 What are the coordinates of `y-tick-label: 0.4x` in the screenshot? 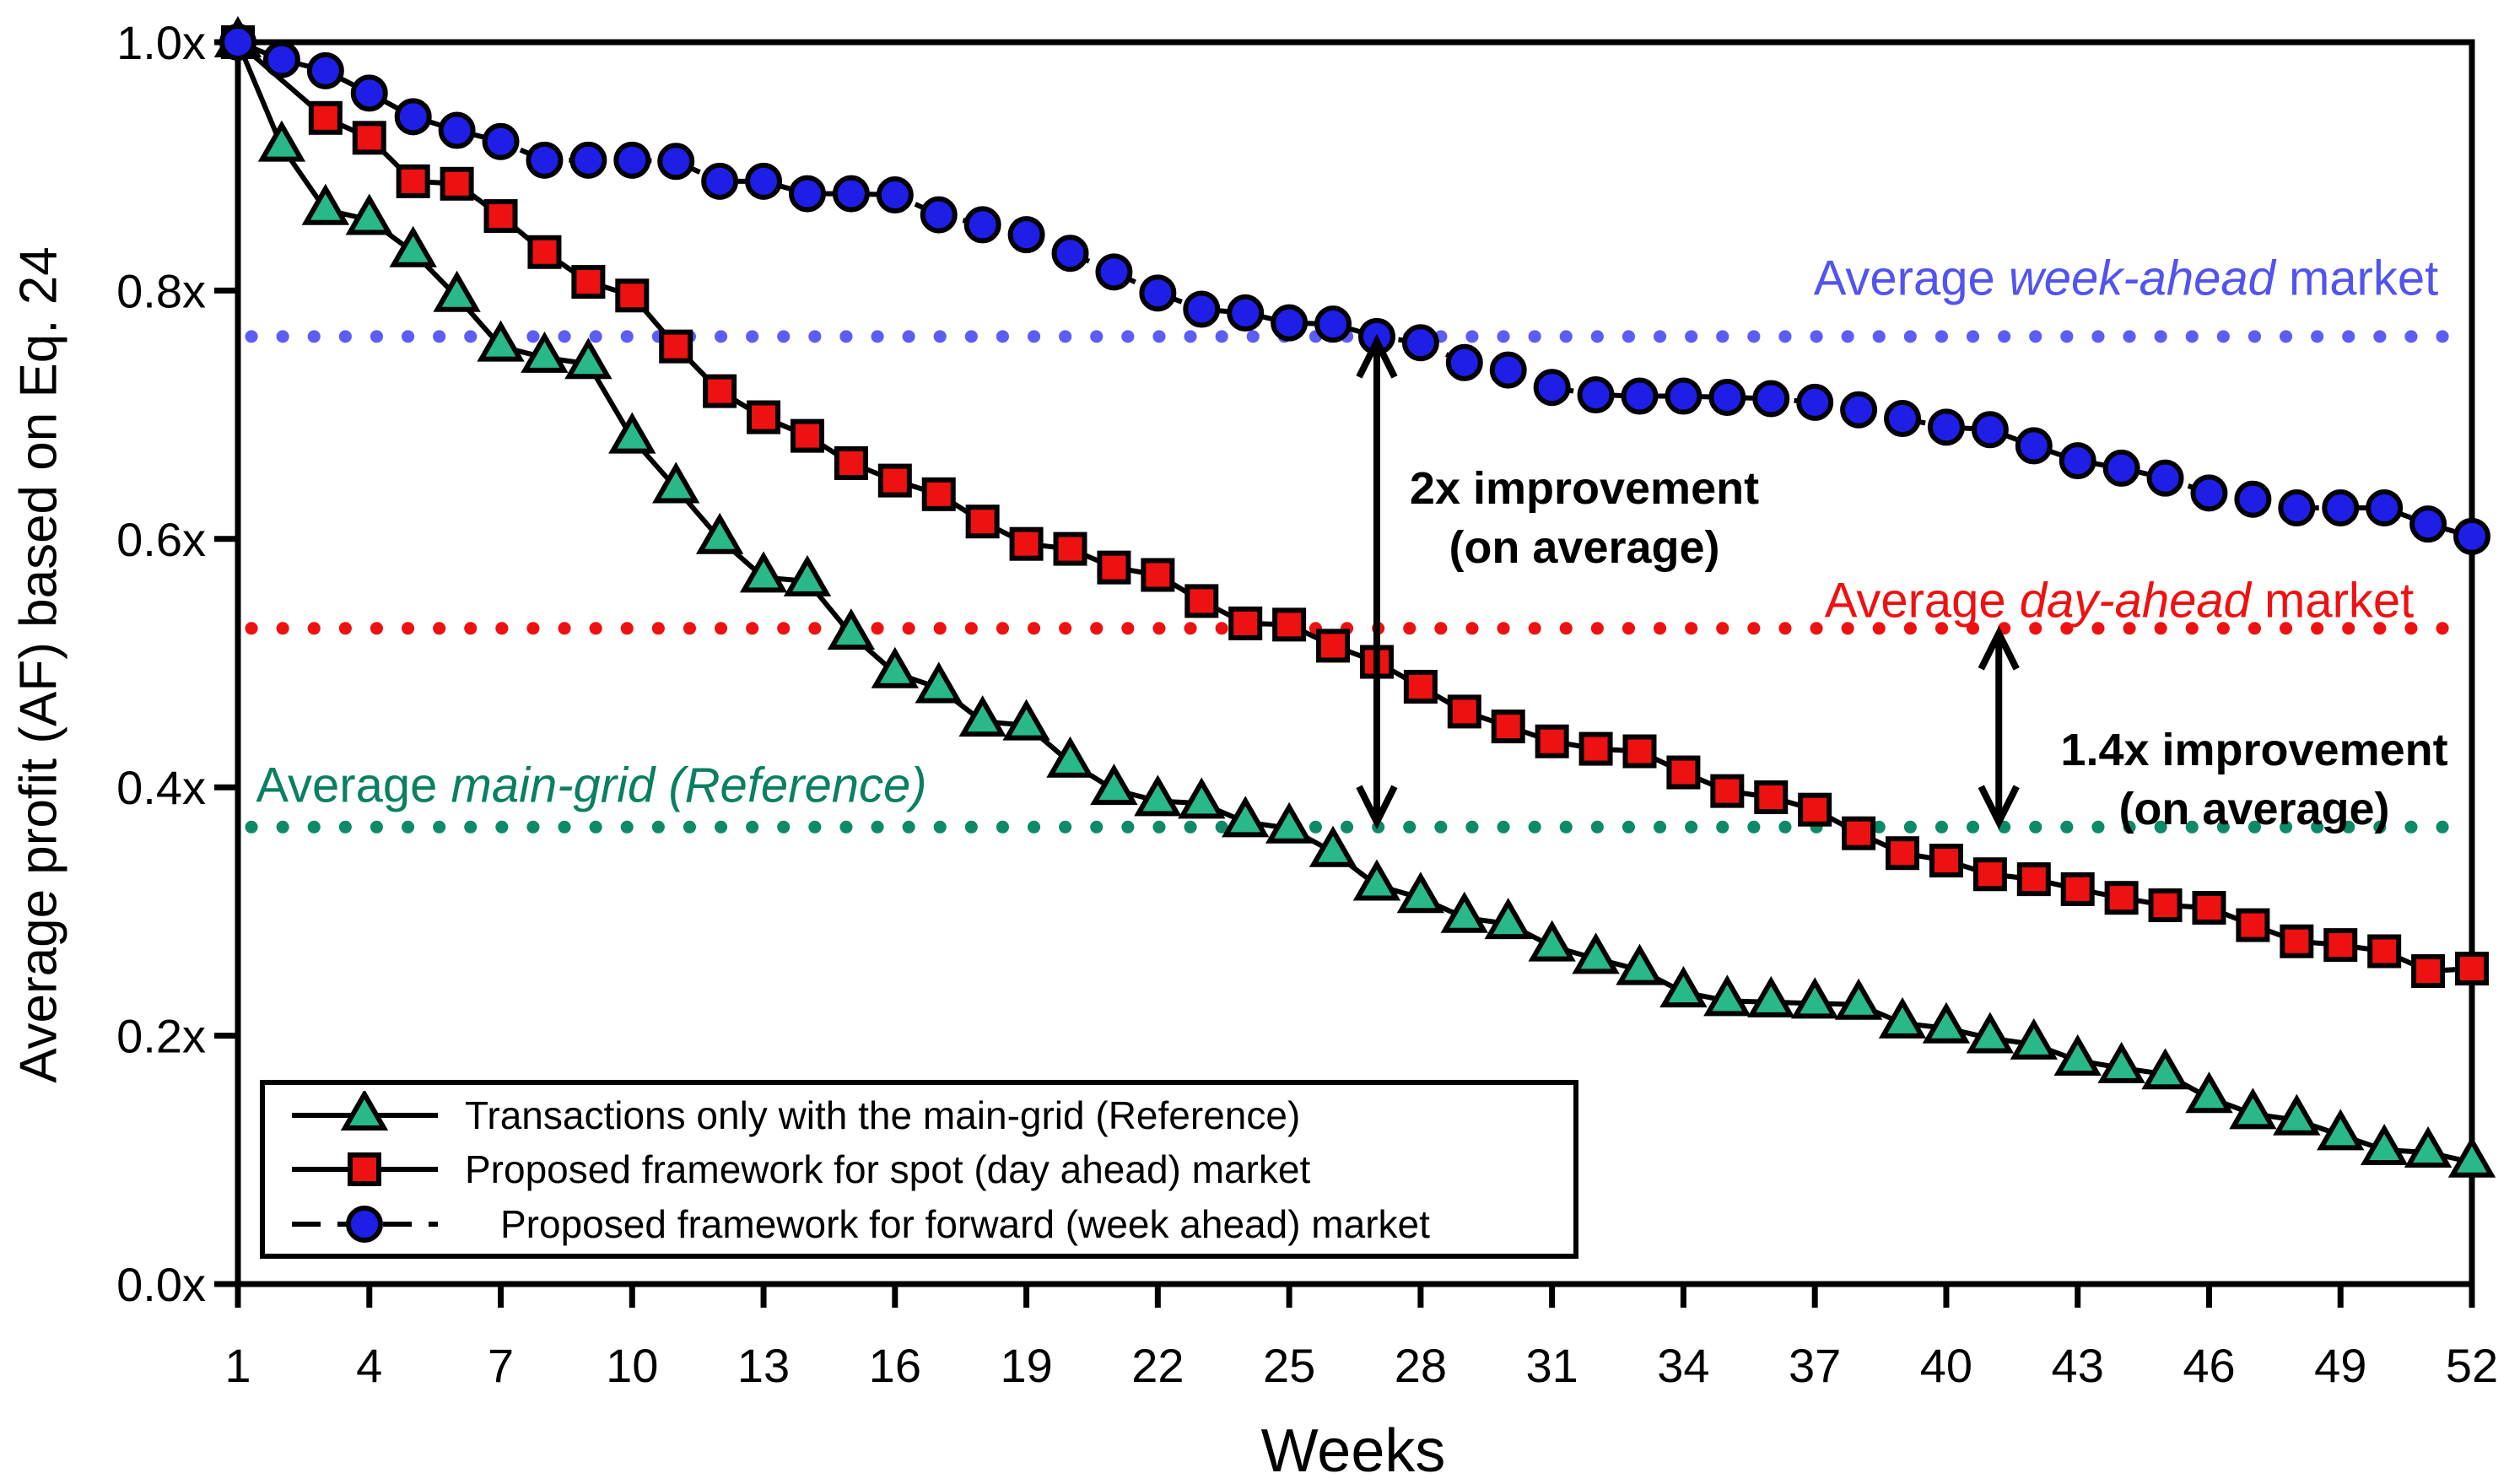 It's located at (161, 787).